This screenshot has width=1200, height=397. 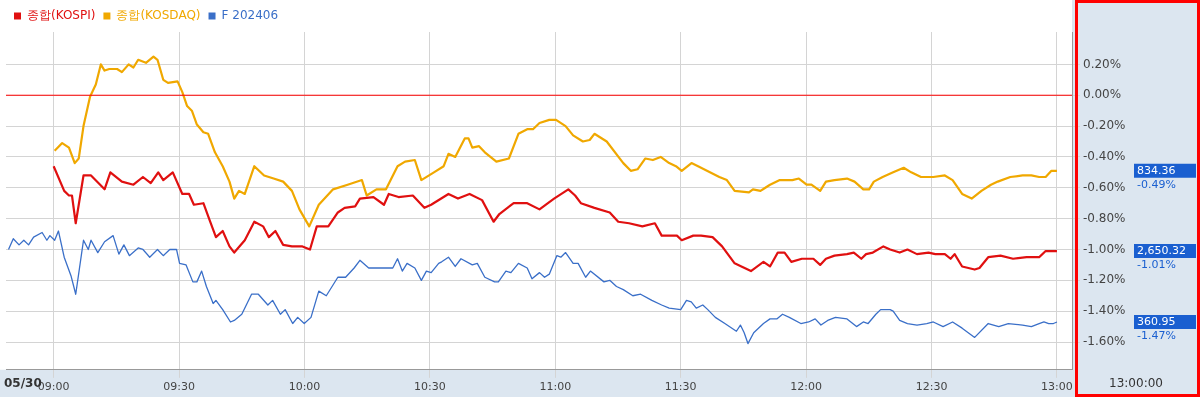 I want to click on text: 13:00:00, so click(x=1136, y=382).